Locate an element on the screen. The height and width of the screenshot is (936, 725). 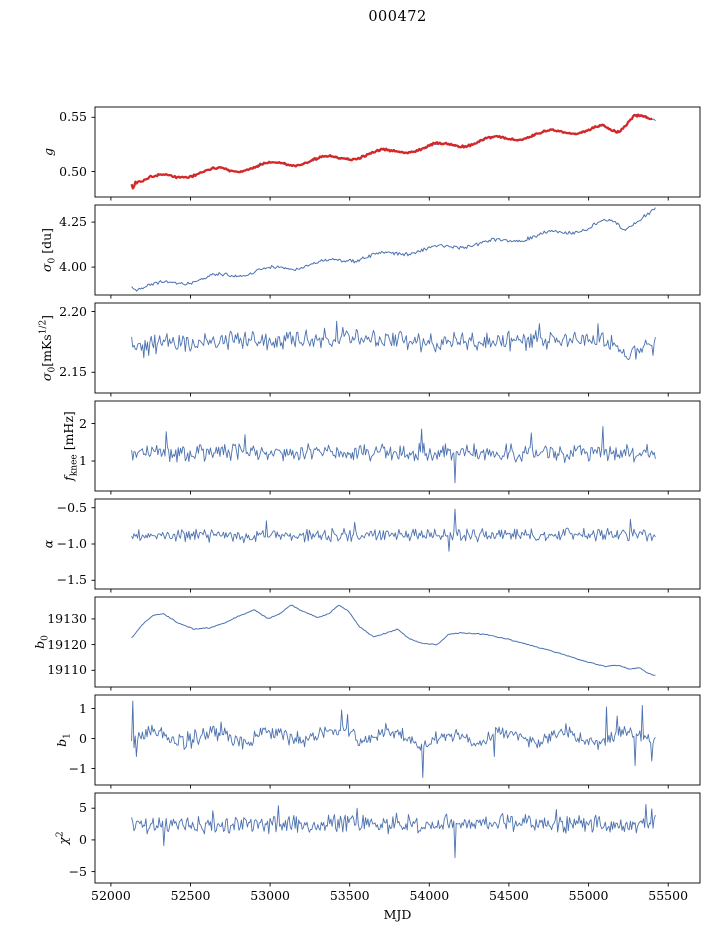
y-axis-label-f-knee: fknee [mHz] is located at coordinates (70, 446).